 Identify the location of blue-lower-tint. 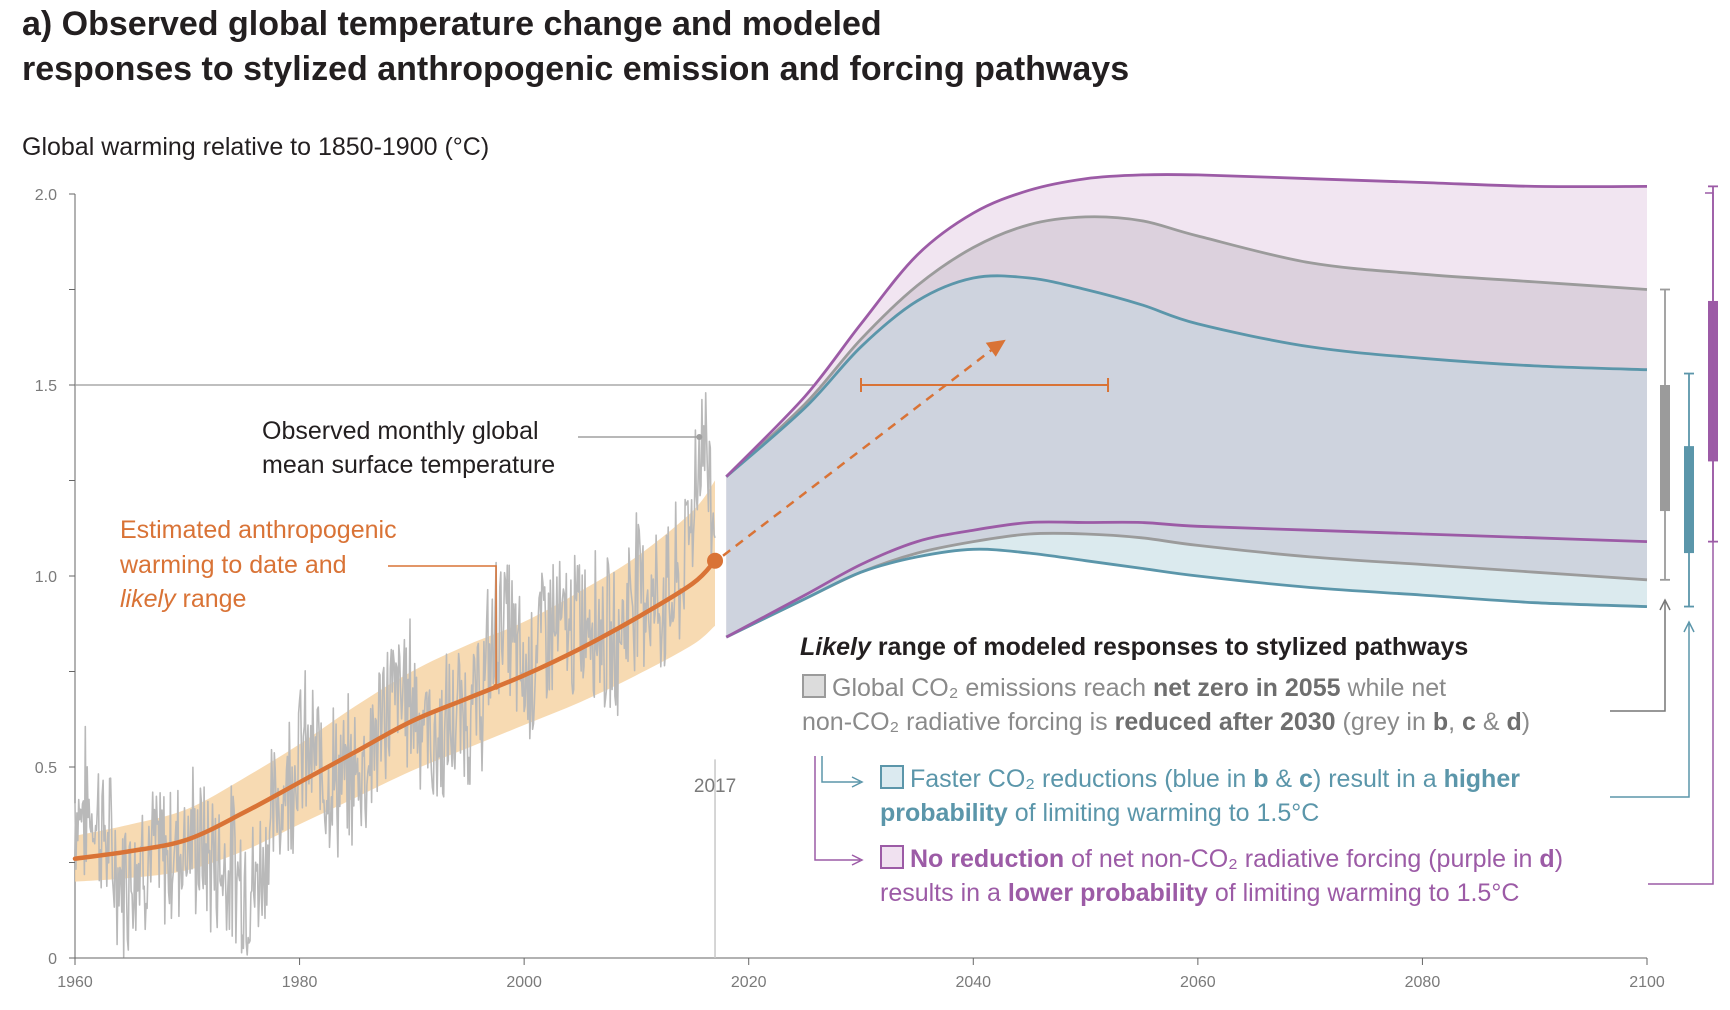
(1186, 585).